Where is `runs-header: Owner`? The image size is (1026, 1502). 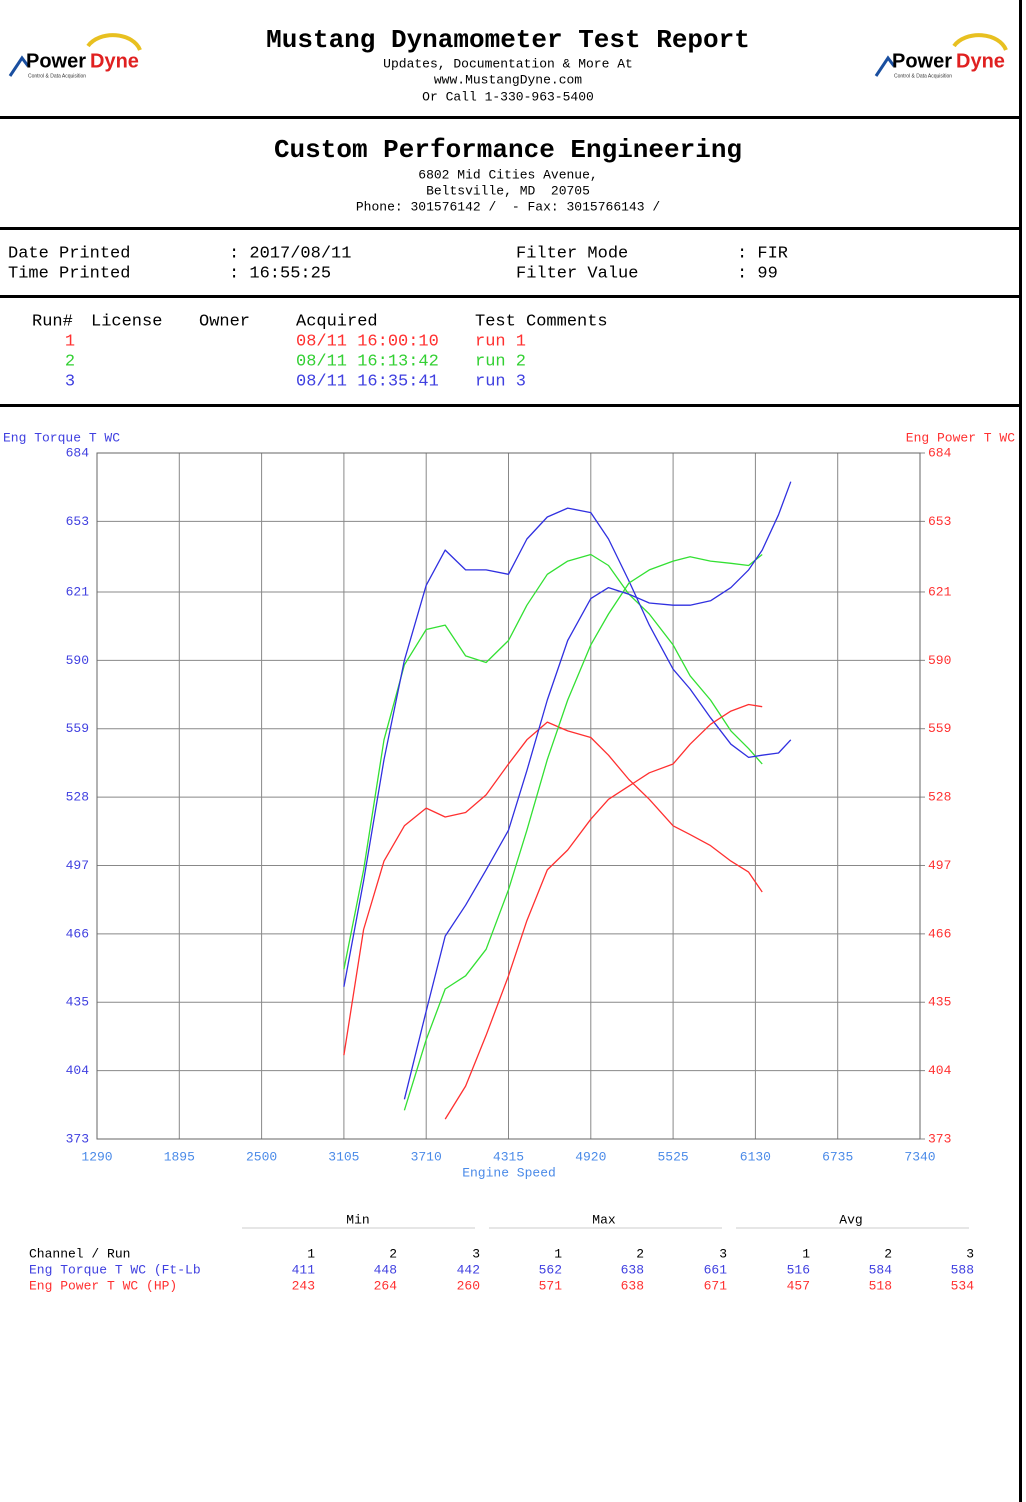
runs-header: Owner is located at coordinates (224, 321).